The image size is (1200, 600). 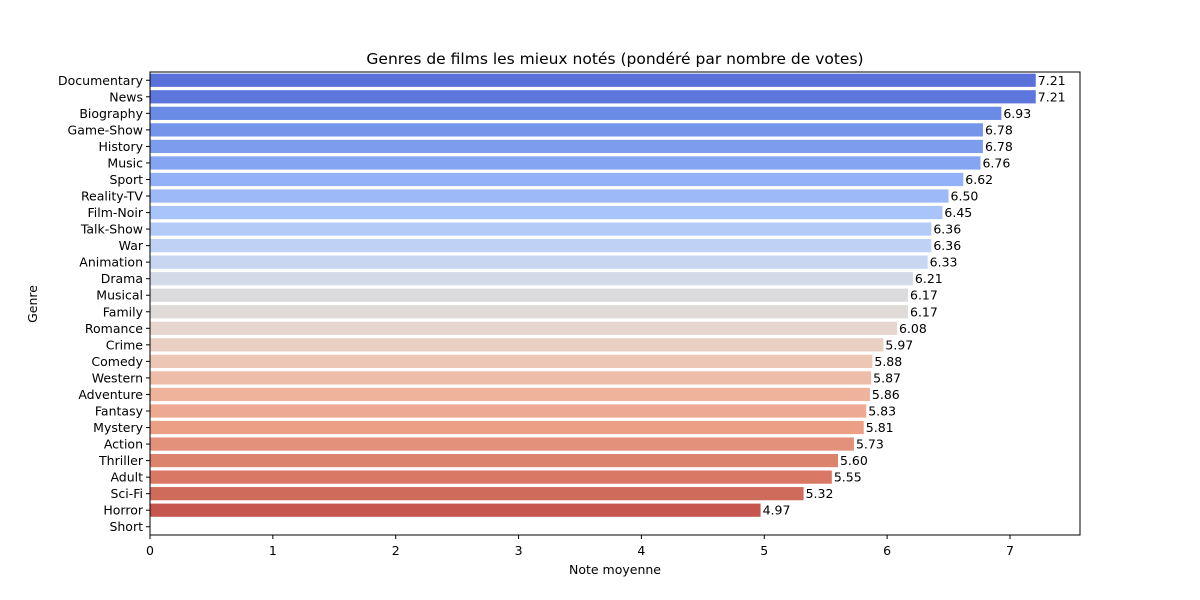 What do you see at coordinates (115, 212) in the screenshot?
I see `y-tick-label-film-noir: Film-Noir` at bounding box center [115, 212].